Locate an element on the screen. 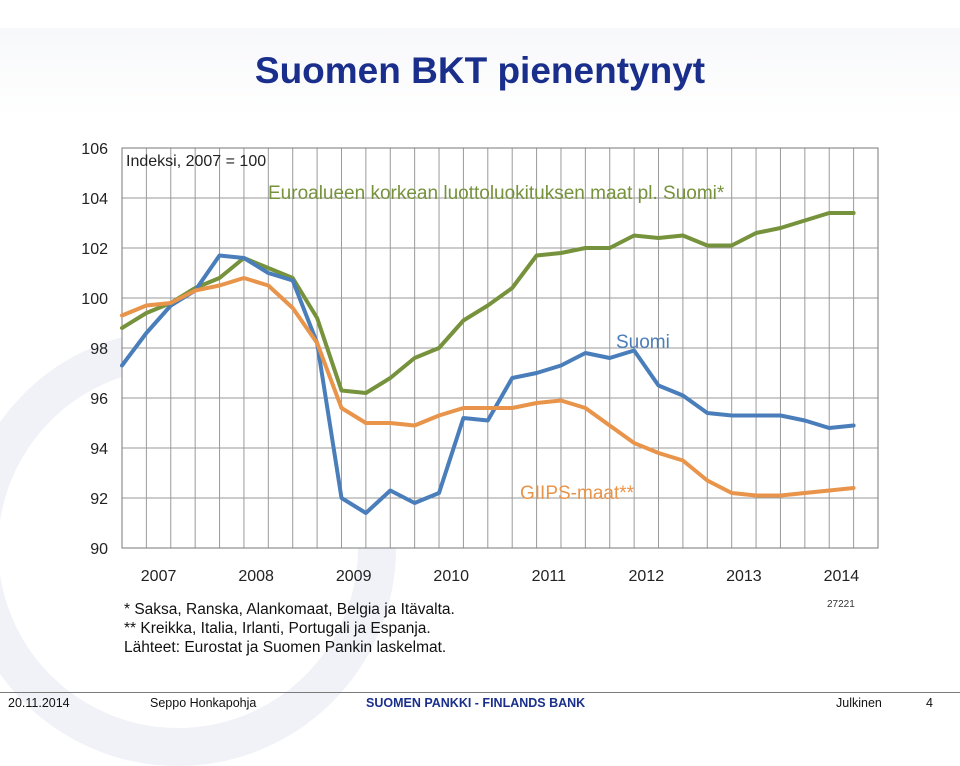 The height and width of the screenshot is (766, 960). y-tick-label: 94 is located at coordinates (99, 449).